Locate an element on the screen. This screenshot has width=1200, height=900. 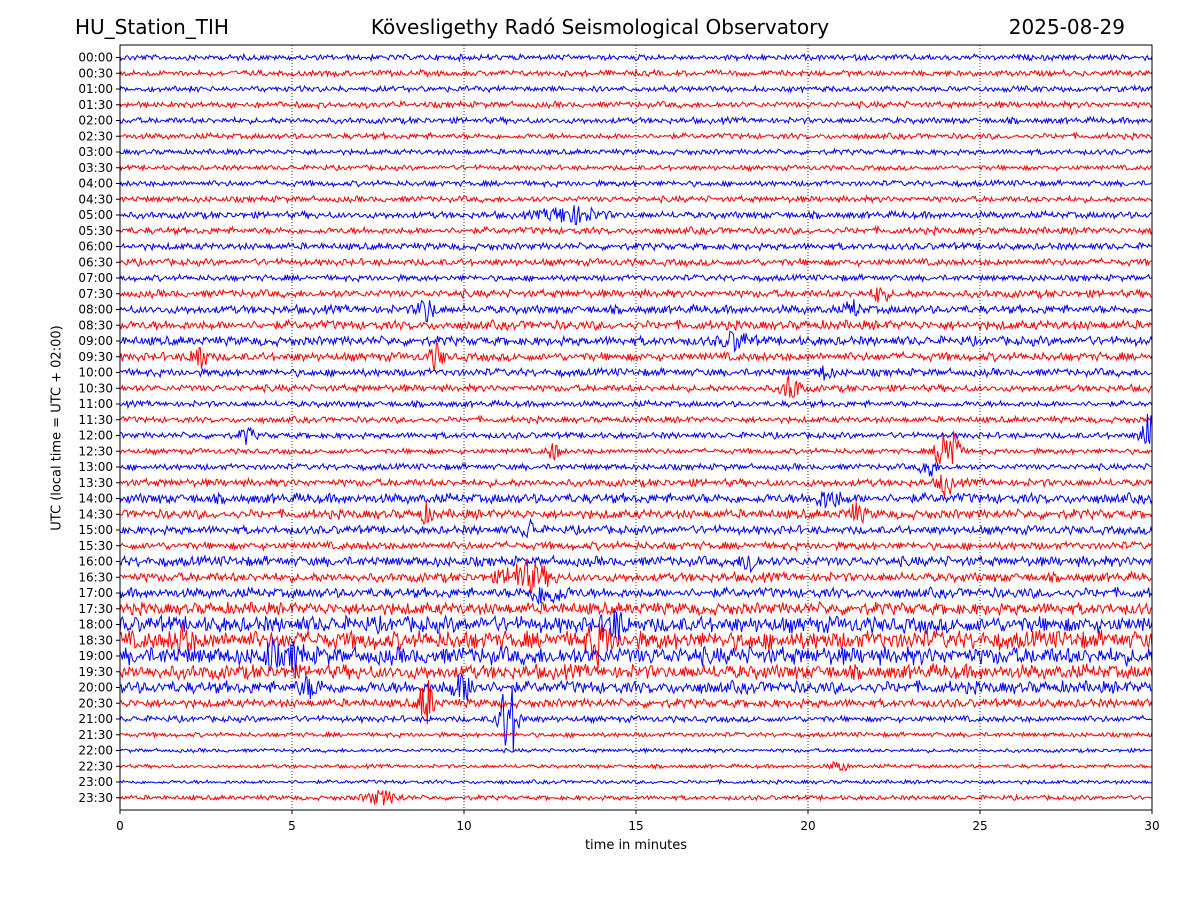
y-tick-label: 20:30 is located at coordinates (95, 703).